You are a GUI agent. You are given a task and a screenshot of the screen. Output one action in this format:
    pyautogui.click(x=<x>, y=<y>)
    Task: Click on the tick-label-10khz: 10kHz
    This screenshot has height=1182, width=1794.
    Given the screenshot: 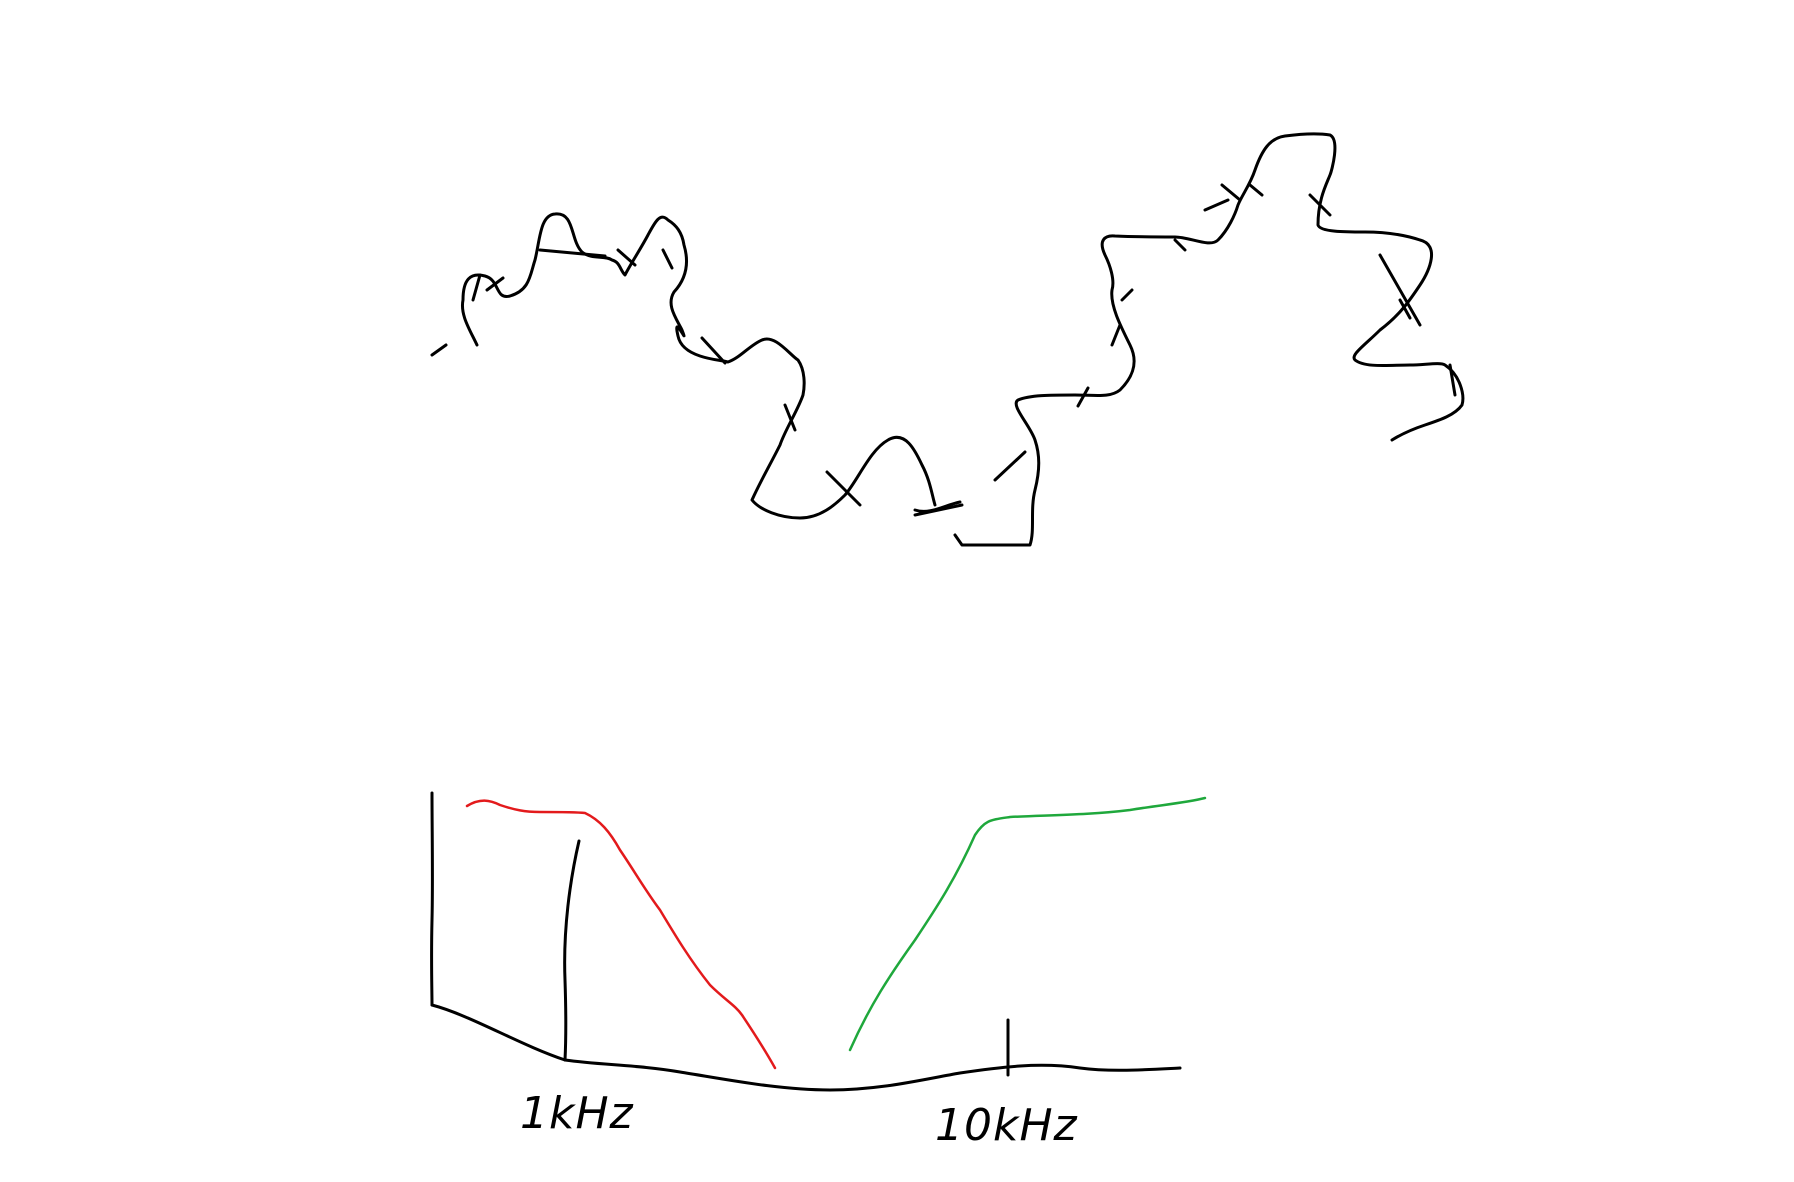 What is the action you would take?
    pyautogui.click(x=1006, y=1125)
    